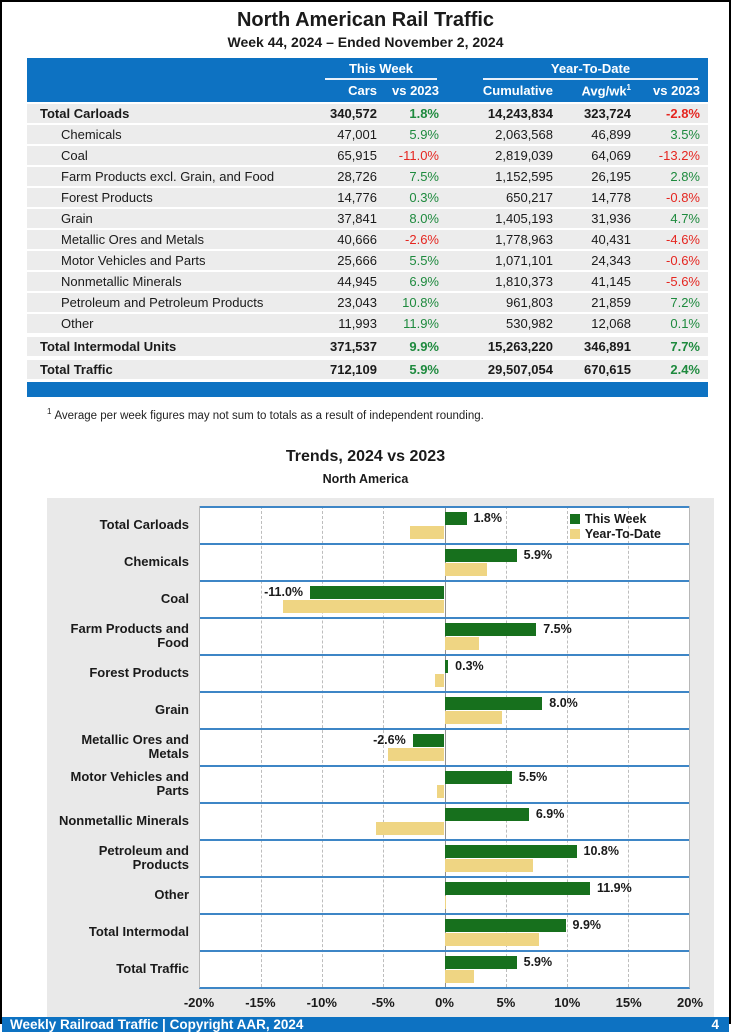  Describe the element at coordinates (517, 91) in the screenshot. I see `column-header-cumulative: Cumulative` at that location.